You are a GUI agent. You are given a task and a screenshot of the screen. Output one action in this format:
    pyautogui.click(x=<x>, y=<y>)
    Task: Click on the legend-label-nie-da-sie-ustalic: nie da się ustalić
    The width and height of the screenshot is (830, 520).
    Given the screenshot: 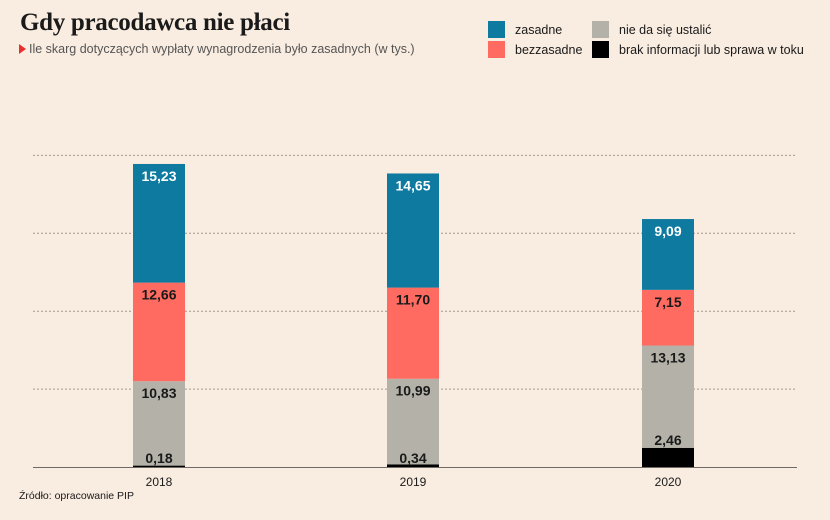 What is the action you would take?
    pyautogui.click(x=665, y=29)
    